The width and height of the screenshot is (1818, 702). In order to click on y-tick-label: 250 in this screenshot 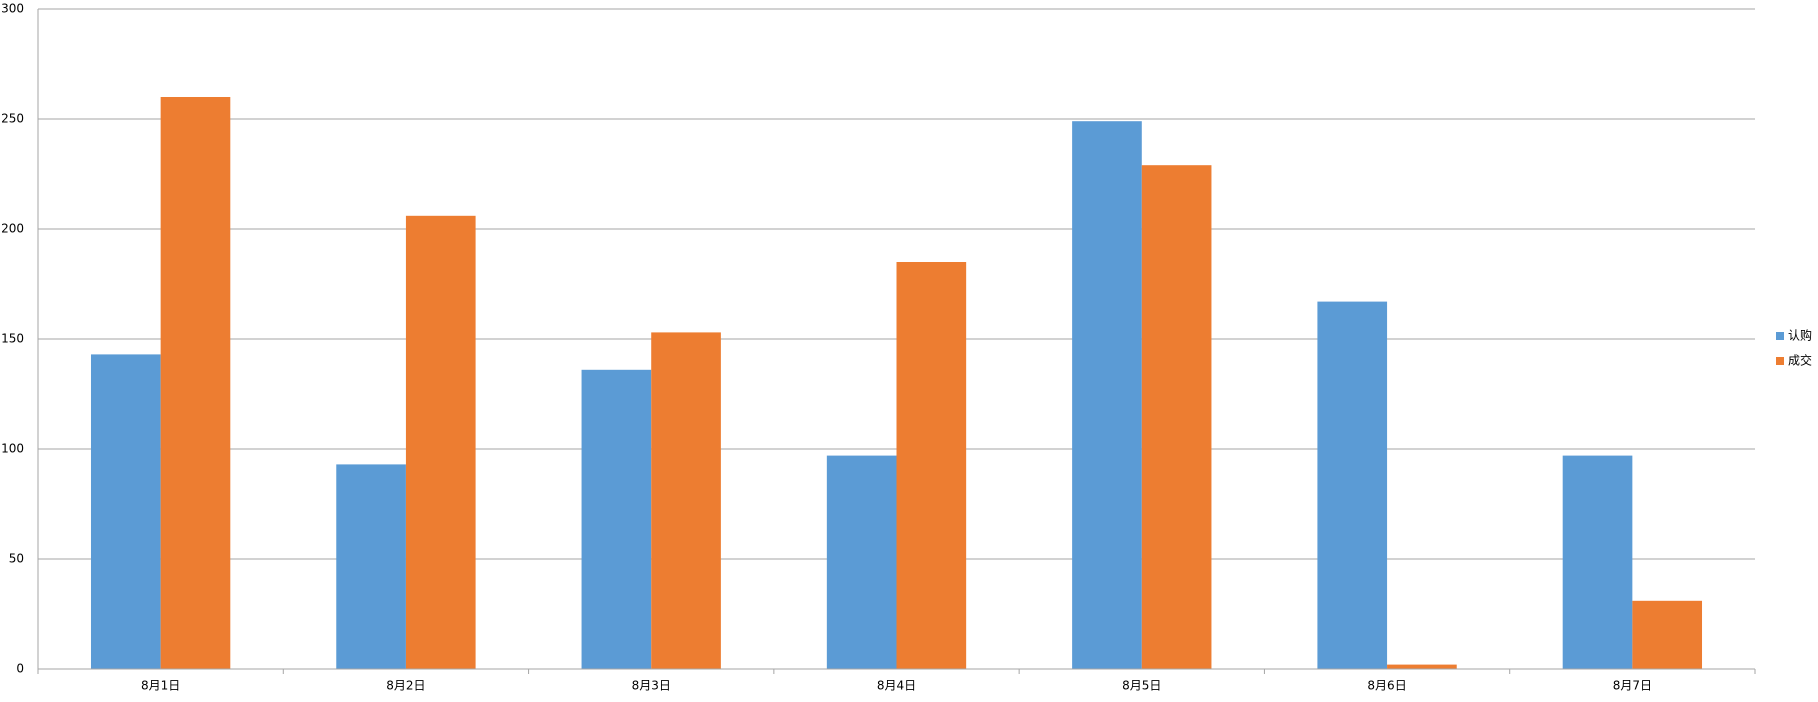, I will do `click(12, 119)`.